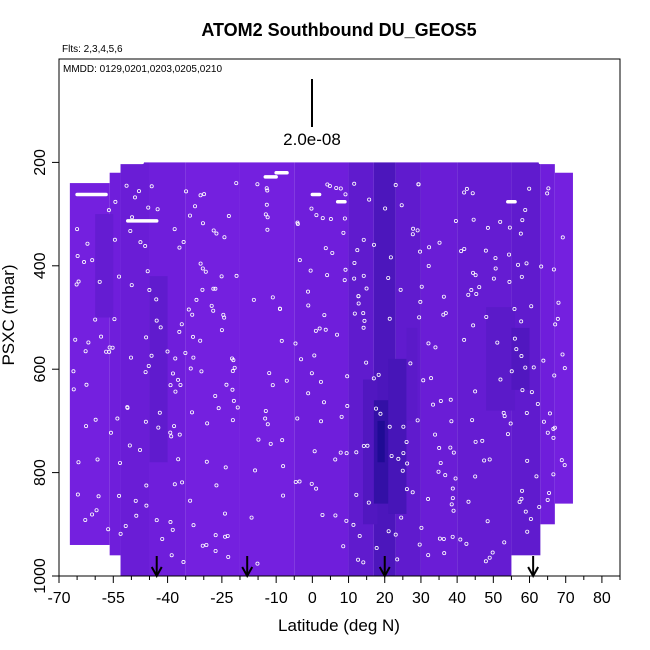 The width and height of the screenshot is (650, 650). What do you see at coordinates (40, 162) in the screenshot?
I see `y-tick-label: 200` at bounding box center [40, 162].